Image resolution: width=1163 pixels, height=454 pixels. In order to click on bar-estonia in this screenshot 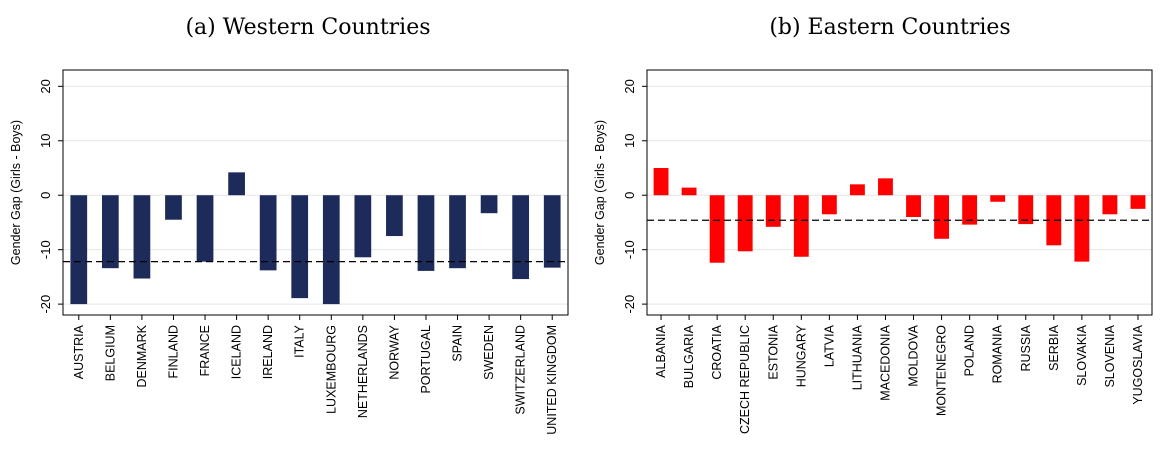, I will do `click(773, 211)`.